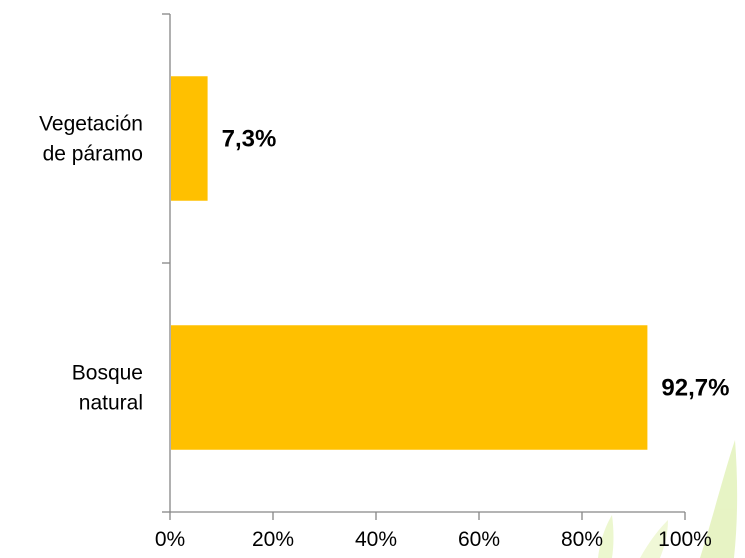 This screenshot has height=558, width=745. What do you see at coordinates (273, 539) in the screenshot?
I see `x-tick-label: 20%` at bounding box center [273, 539].